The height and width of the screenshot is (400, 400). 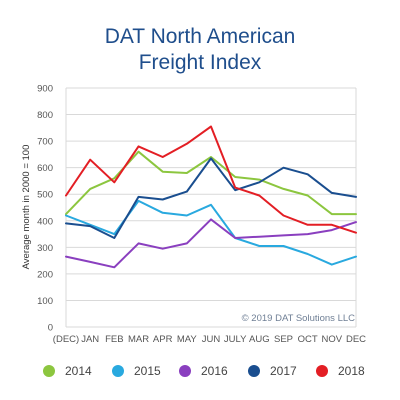 What do you see at coordinates (45, 209) in the screenshot?
I see `y-axis-ticks: 0 100 200 300 400 500 600 700 800 900` at bounding box center [45, 209].